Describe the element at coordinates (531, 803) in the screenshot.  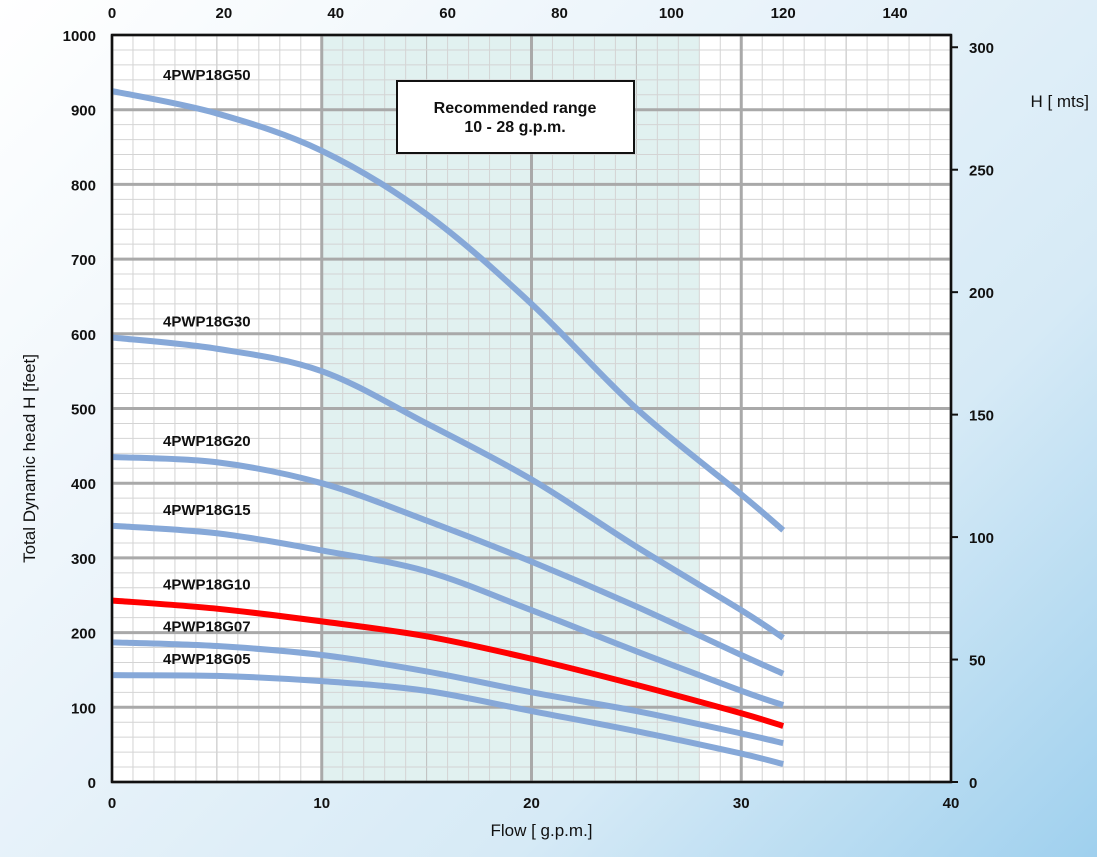
I see `x-tick-label: 20` at that location.